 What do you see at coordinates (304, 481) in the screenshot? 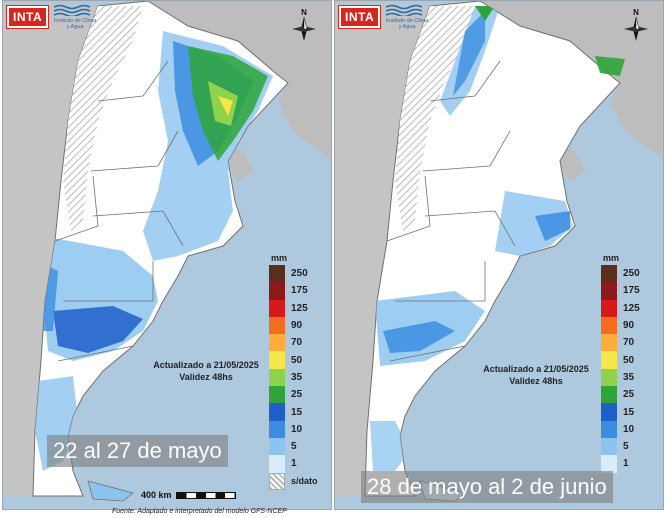
I see `legend-no-data-label: s/dato` at bounding box center [304, 481].